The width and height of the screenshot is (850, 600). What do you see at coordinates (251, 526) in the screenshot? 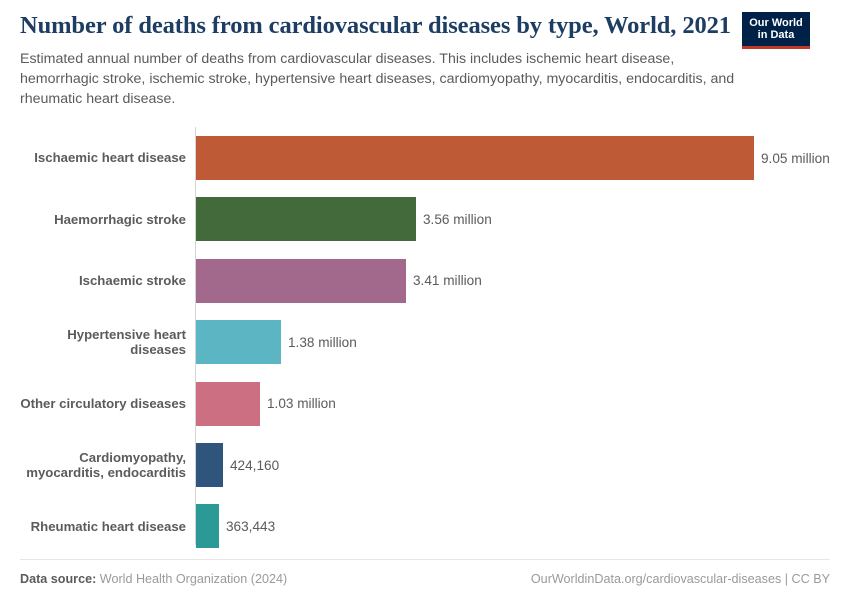
I see `bar-value-label: 363,443` at bounding box center [251, 526].